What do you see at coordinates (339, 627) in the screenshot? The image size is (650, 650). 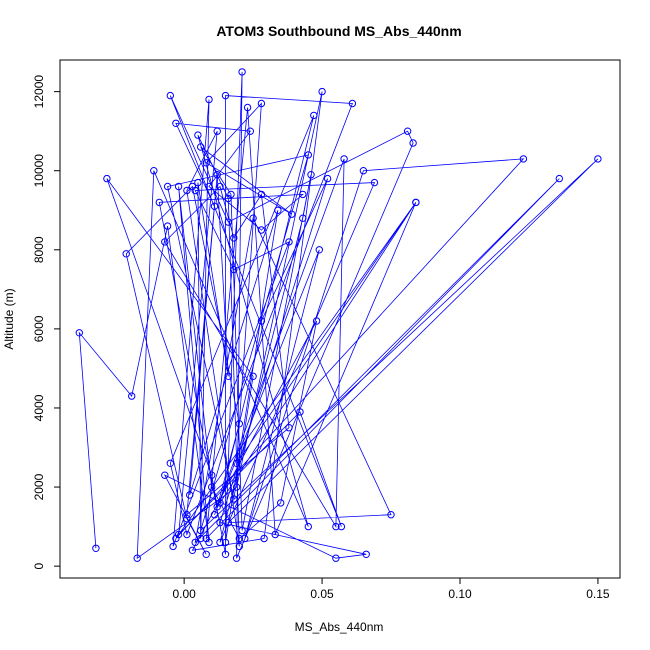 I see `x-axis-label: MS_Abs_440nm` at bounding box center [339, 627].